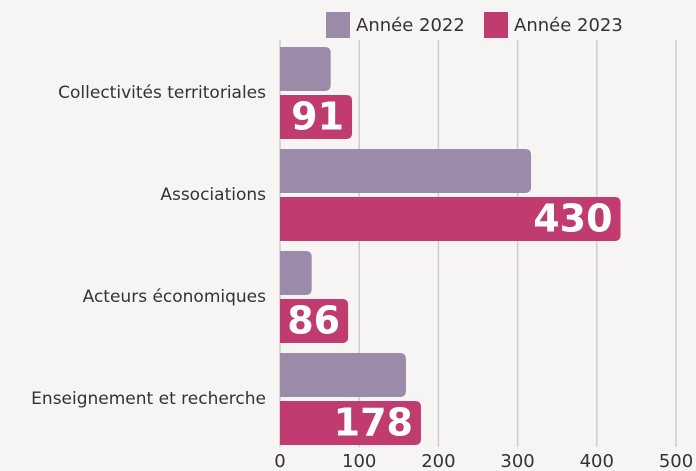 The image size is (696, 471). What do you see at coordinates (359, 461) in the screenshot?
I see `x-tick-label: 100` at bounding box center [359, 461].